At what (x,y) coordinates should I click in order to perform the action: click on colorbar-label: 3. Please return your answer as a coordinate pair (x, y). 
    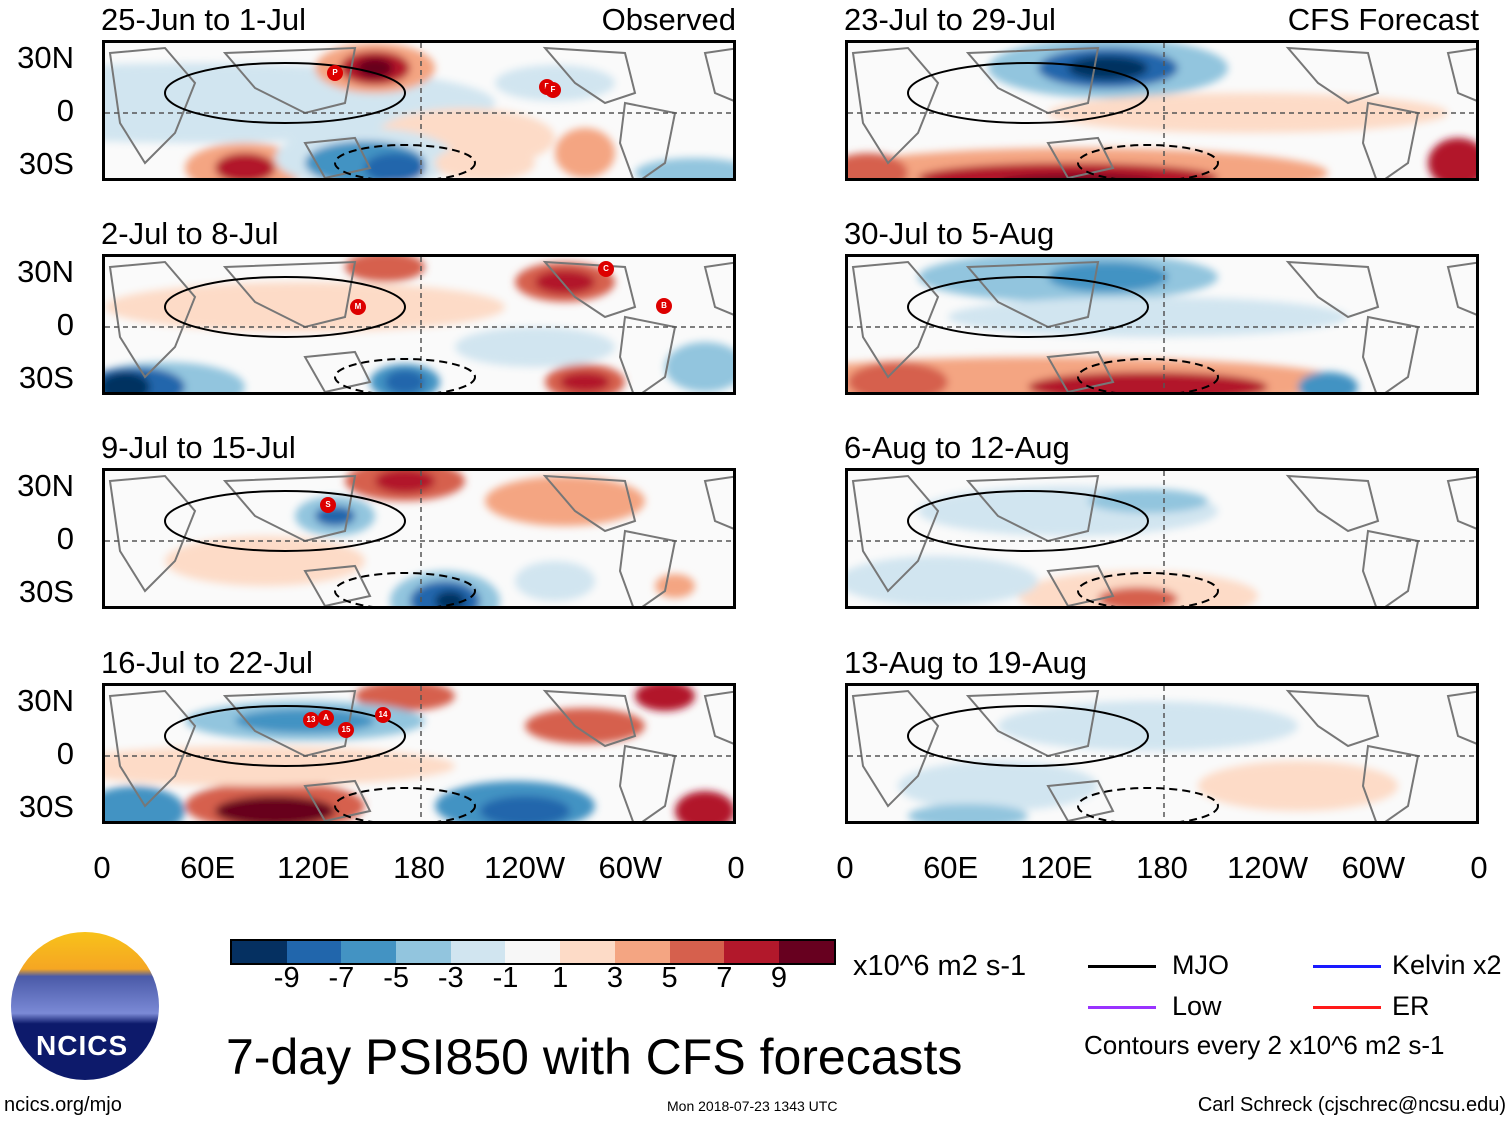
    Looking at the image, I should click on (614, 978).